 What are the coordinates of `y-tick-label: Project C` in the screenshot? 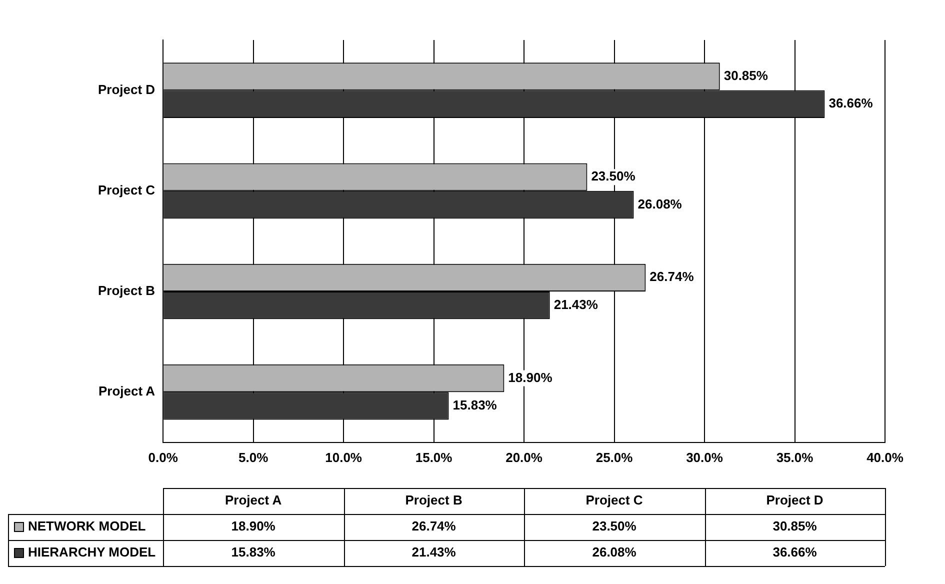 It's located at (127, 190).